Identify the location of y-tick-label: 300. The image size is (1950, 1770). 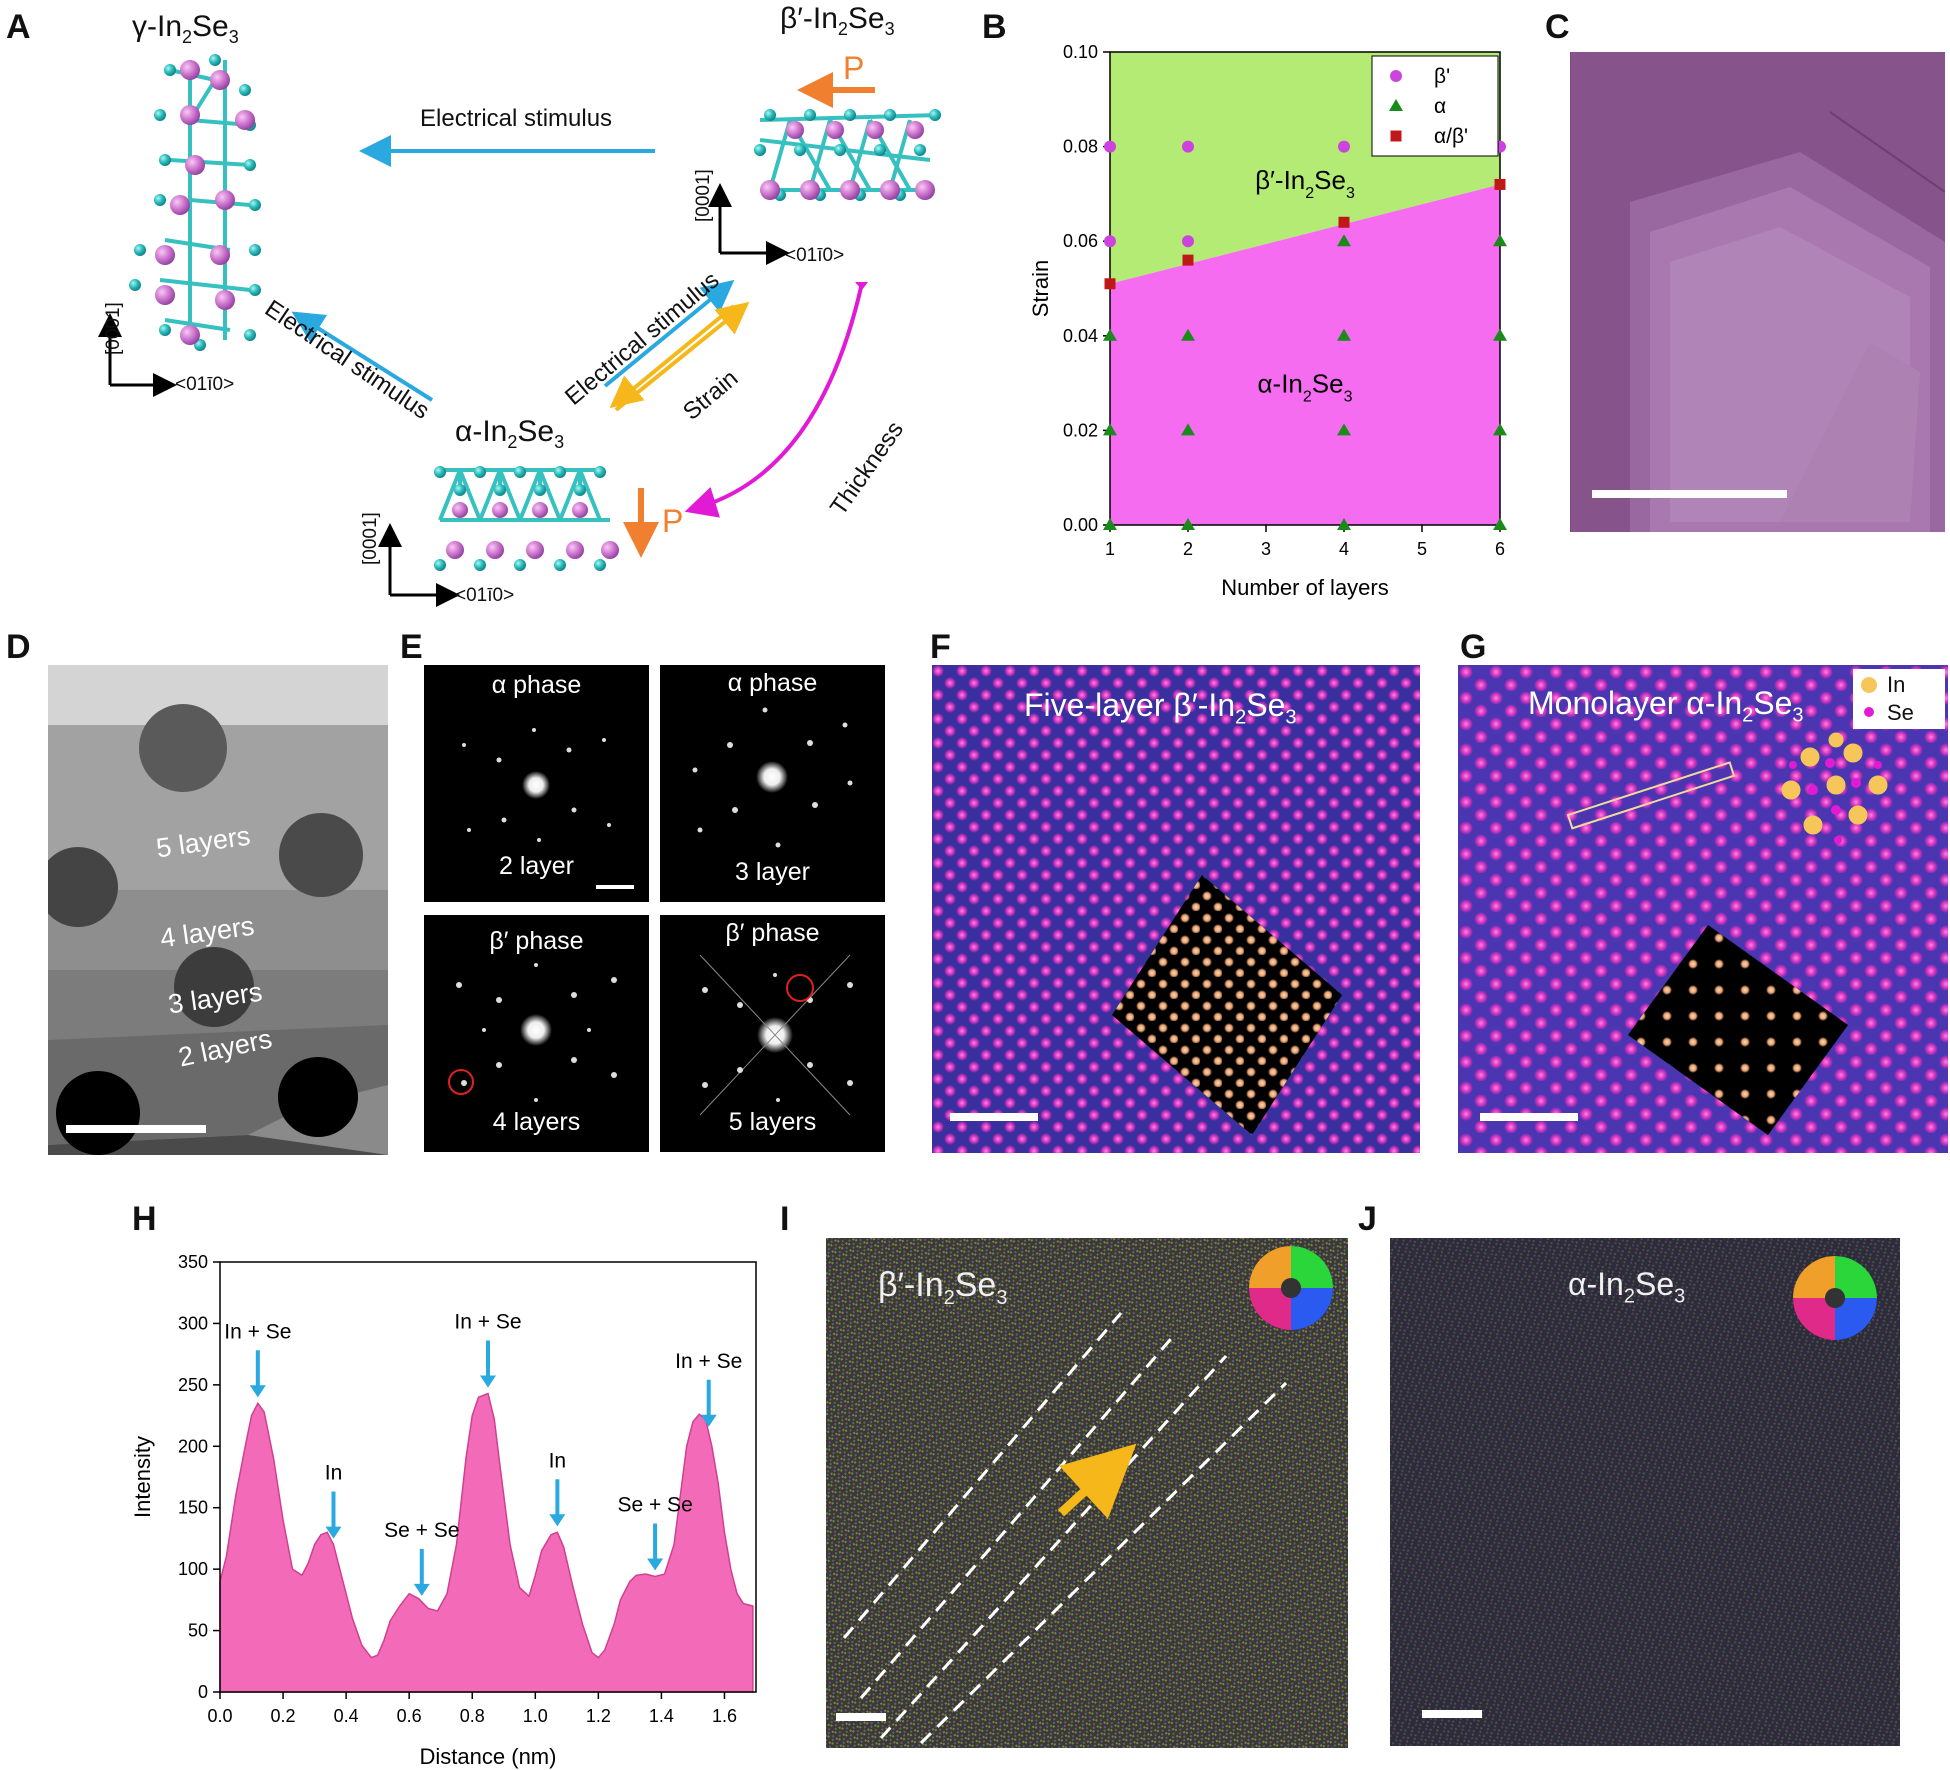
(193, 1323).